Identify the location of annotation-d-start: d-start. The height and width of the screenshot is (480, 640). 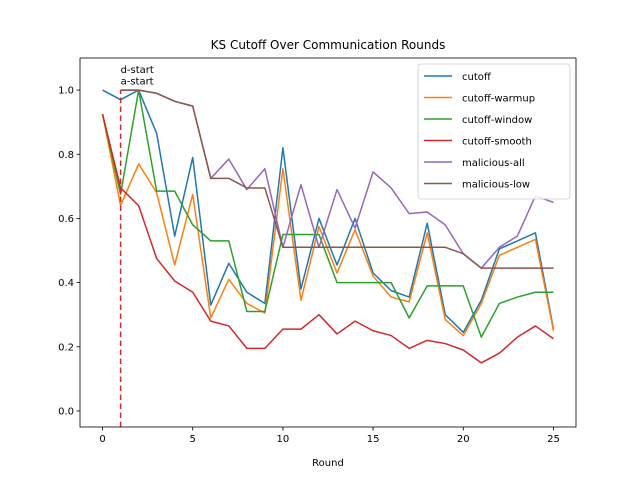
(137, 70).